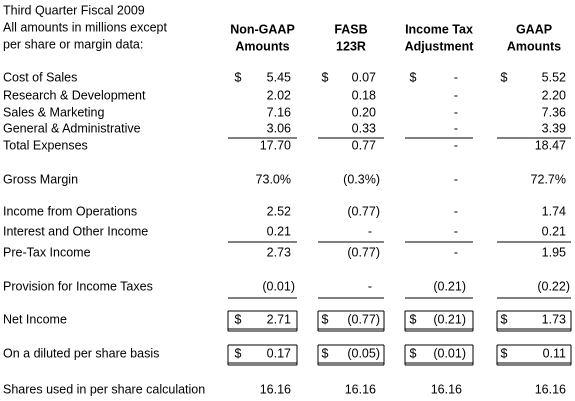 The image size is (575, 401). Describe the element at coordinates (534, 29) in the screenshot. I see `column-header: GAAP` at that location.